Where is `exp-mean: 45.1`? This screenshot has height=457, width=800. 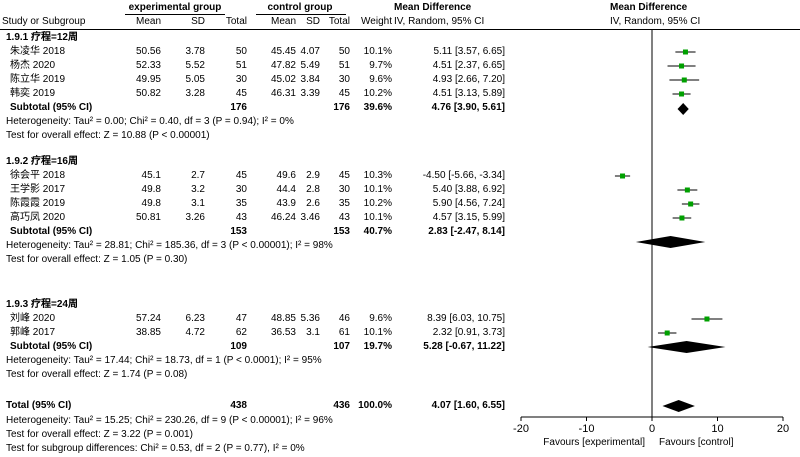
exp-mean: 45.1 is located at coordinates (151, 175).